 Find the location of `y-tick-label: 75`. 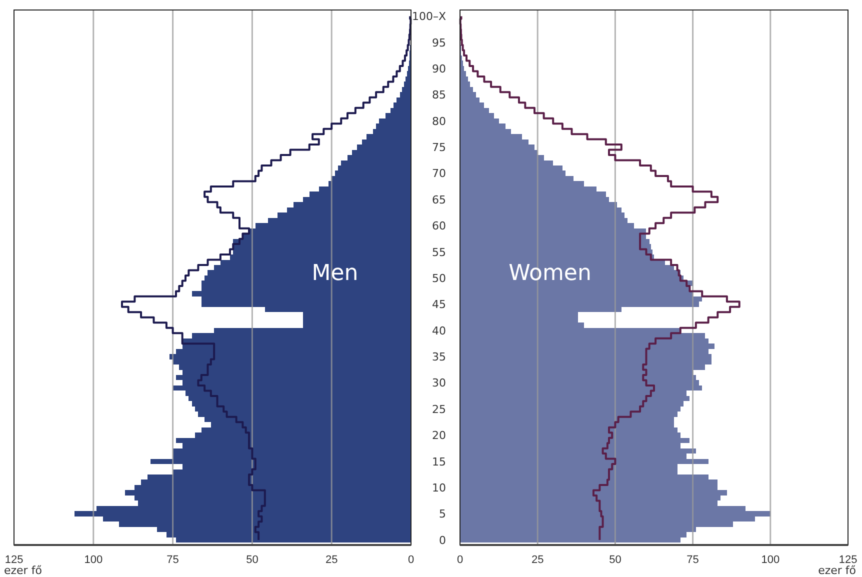

y-tick-label: 75 is located at coordinates (439, 147).